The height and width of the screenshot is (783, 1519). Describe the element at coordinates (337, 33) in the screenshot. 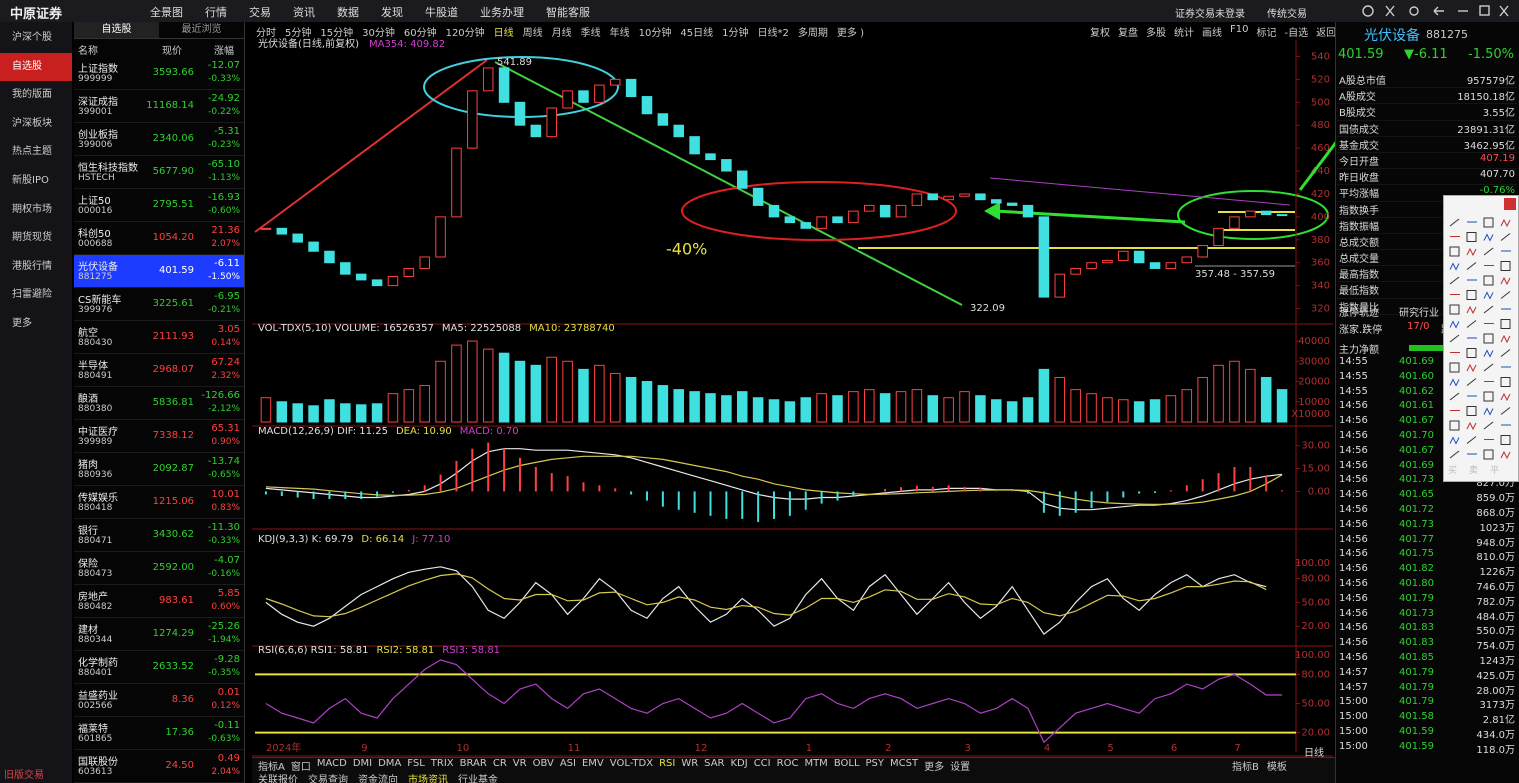

I see `period-button: 15分钟` at that location.